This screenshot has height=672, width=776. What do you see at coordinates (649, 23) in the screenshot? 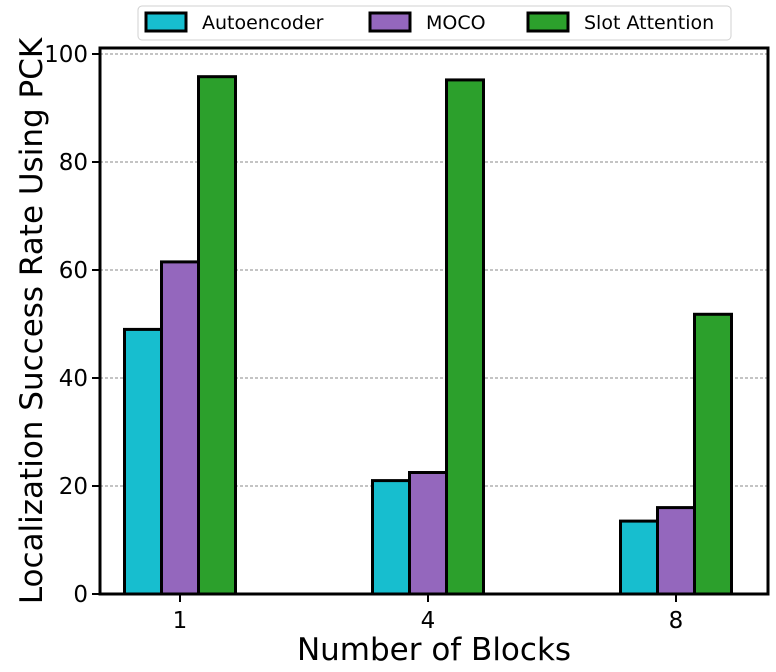
I see `legend-label: Slot Attention` at bounding box center [649, 23].